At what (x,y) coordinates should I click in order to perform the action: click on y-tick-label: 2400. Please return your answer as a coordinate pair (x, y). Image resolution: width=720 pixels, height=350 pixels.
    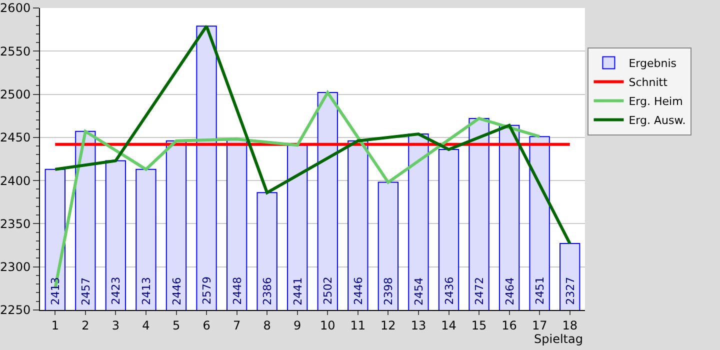
    Looking at the image, I should click on (15, 181).